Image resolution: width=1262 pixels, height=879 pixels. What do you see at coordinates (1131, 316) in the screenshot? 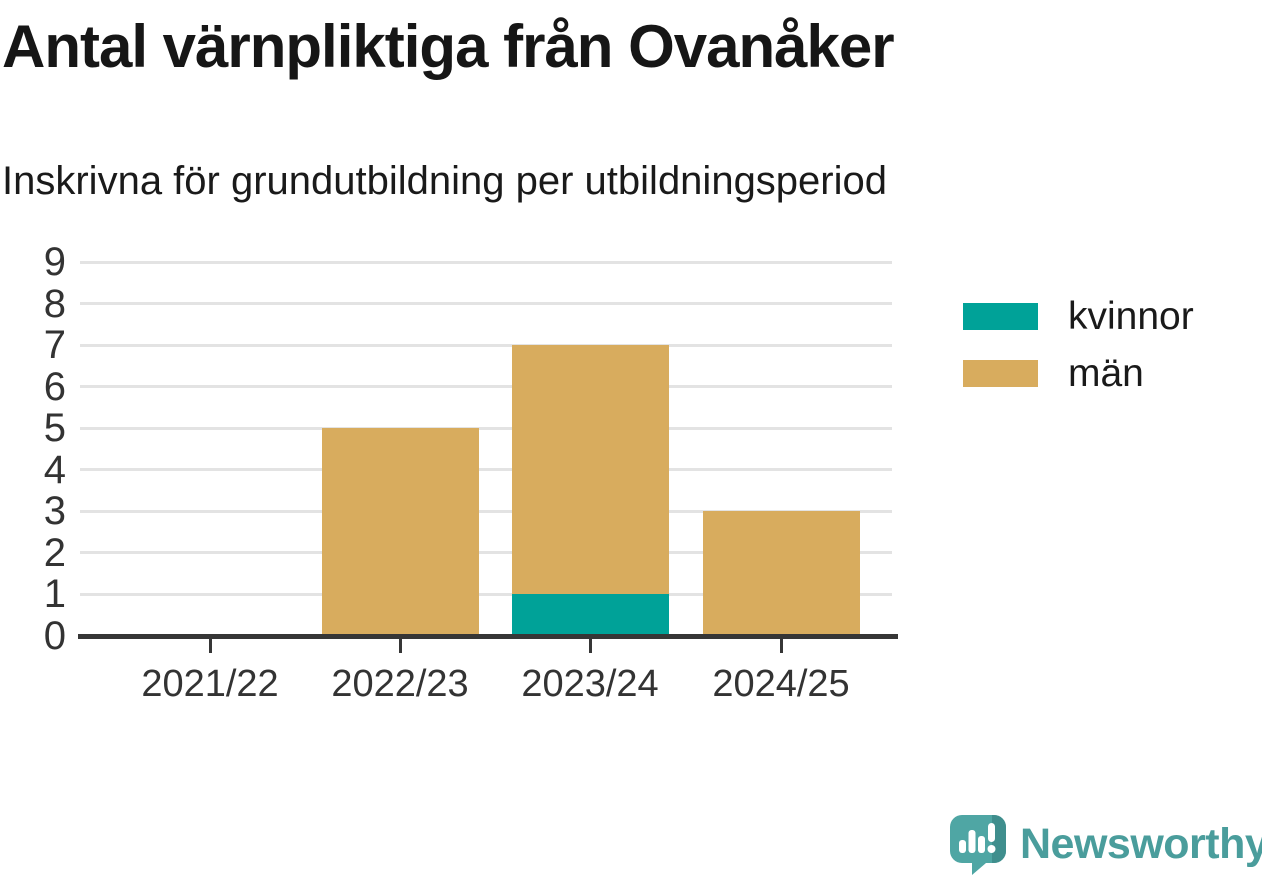
I see `legend-label-kvinnor: kvinnor` at bounding box center [1131, 316].